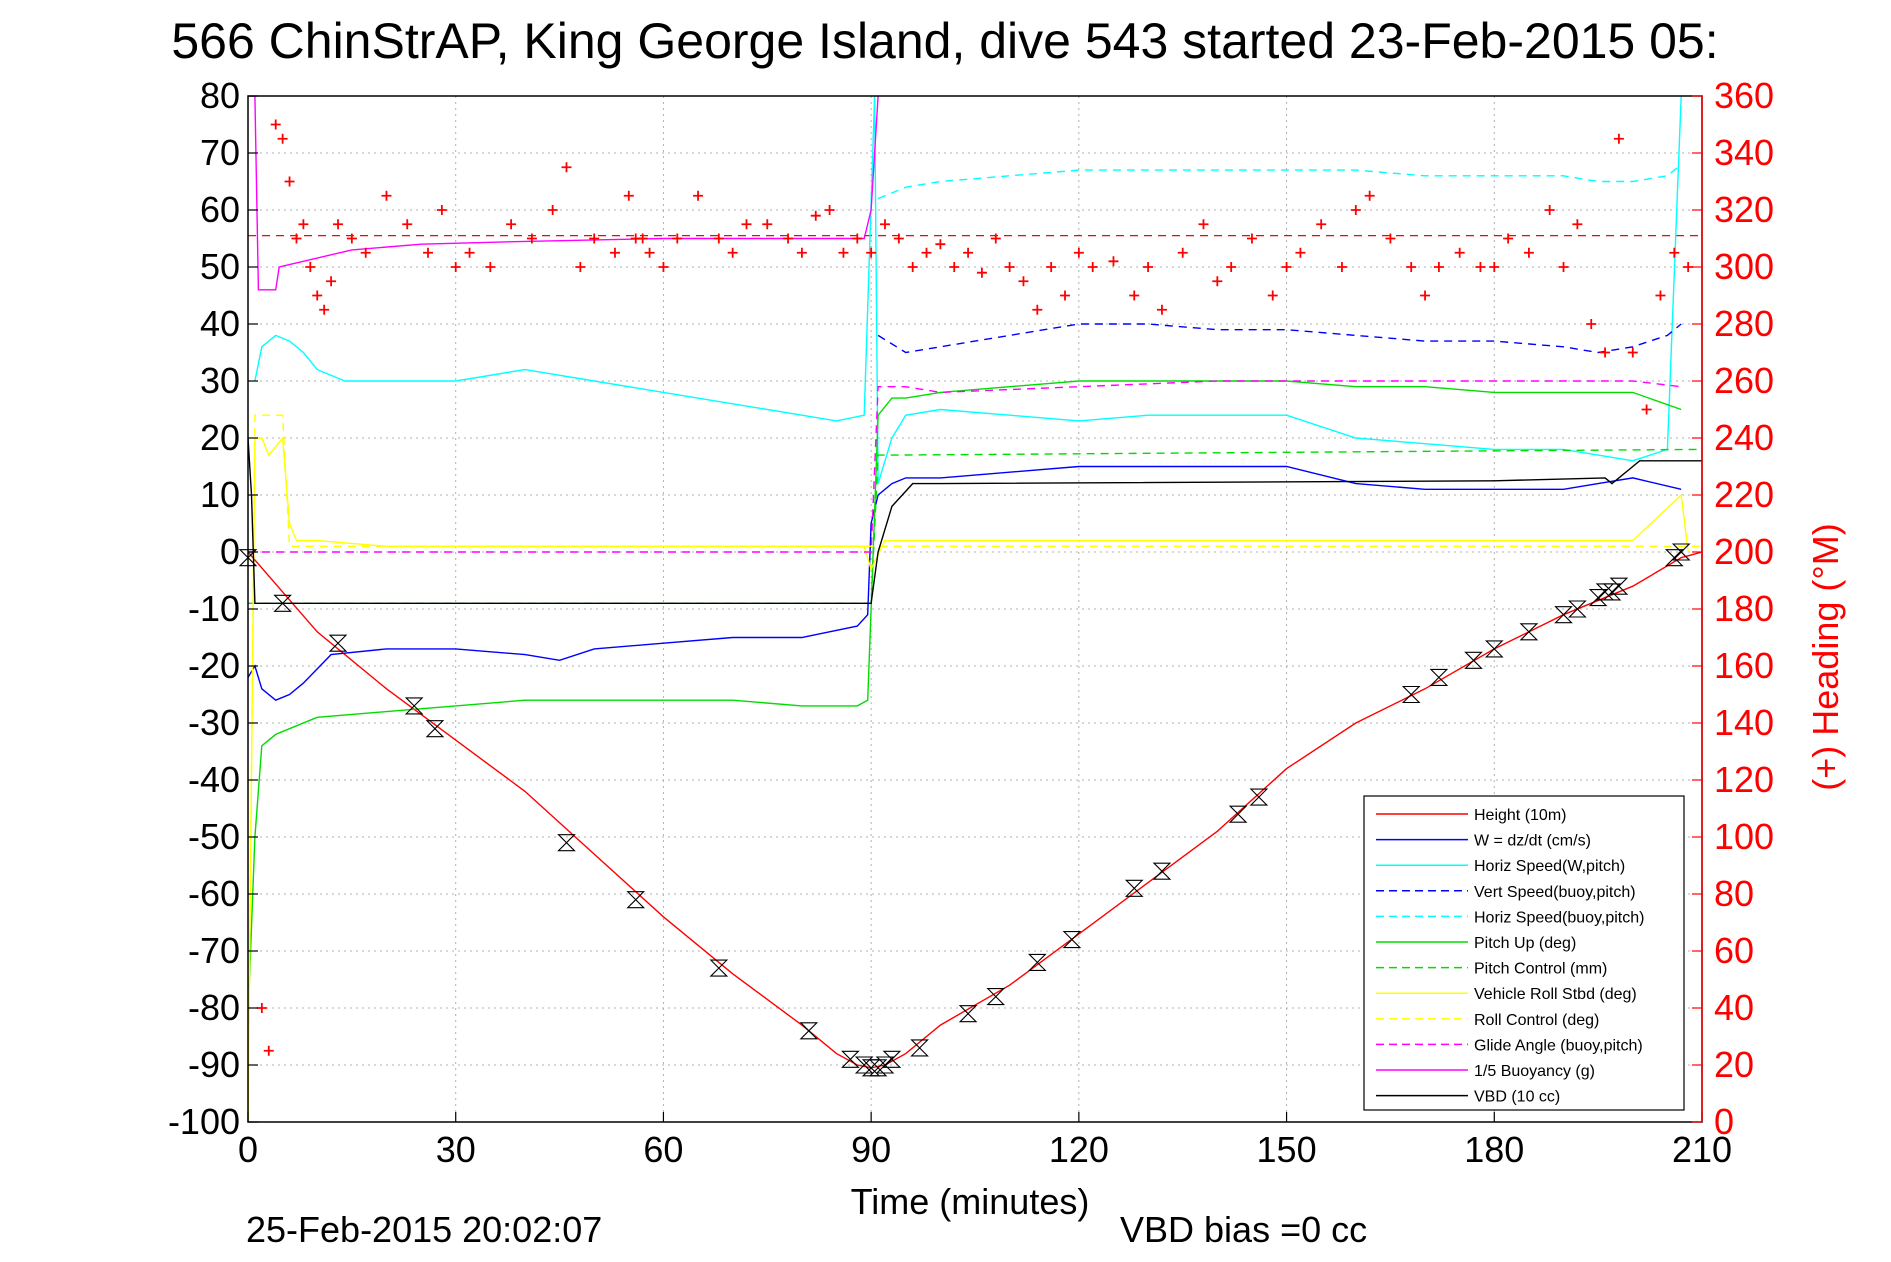 The image size is (1891, 1262). What do you see at coordinates (1534, 1071) in the screenshot?
I see `legend-label: 1/5 Buoyancy (g)` at bounding box center [1534, 1071].